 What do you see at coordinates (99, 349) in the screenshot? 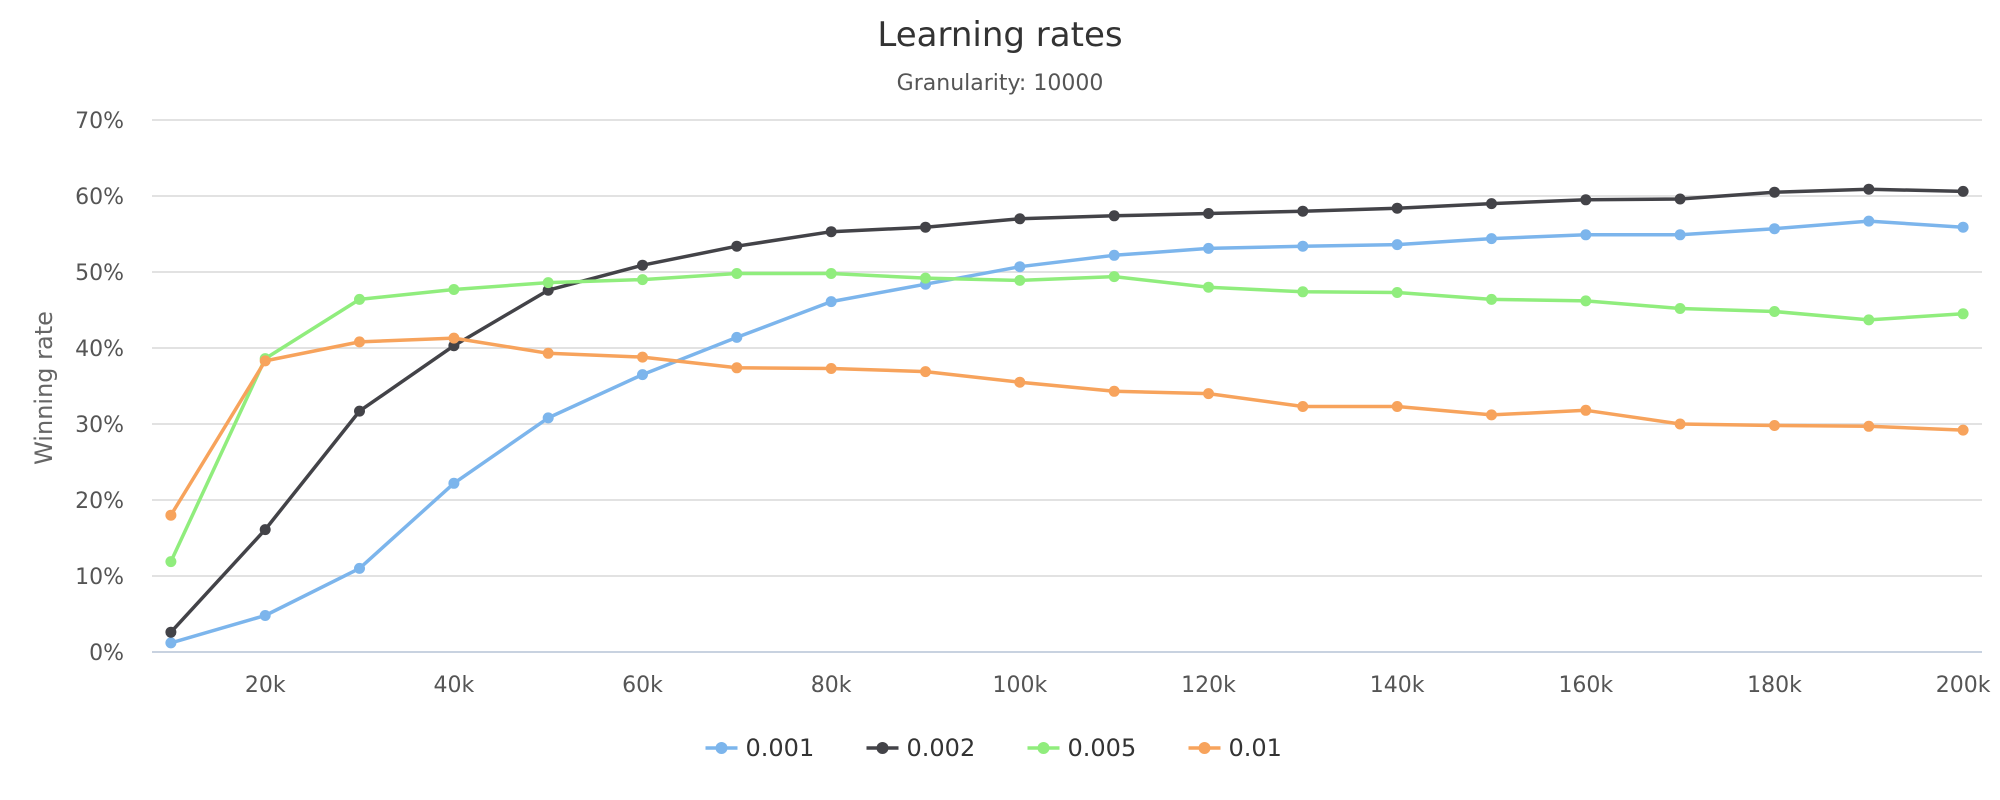
I see `y-tick-label: 40%` at bounding box center [99, 349].